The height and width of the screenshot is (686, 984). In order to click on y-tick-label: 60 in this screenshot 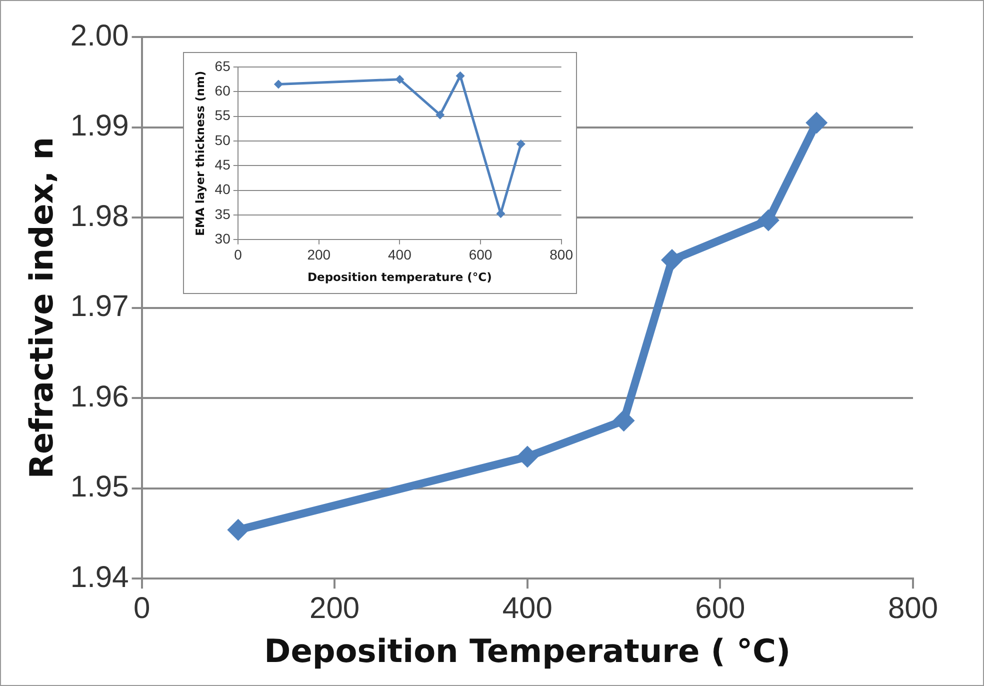, I will do `click(222, 90)`.